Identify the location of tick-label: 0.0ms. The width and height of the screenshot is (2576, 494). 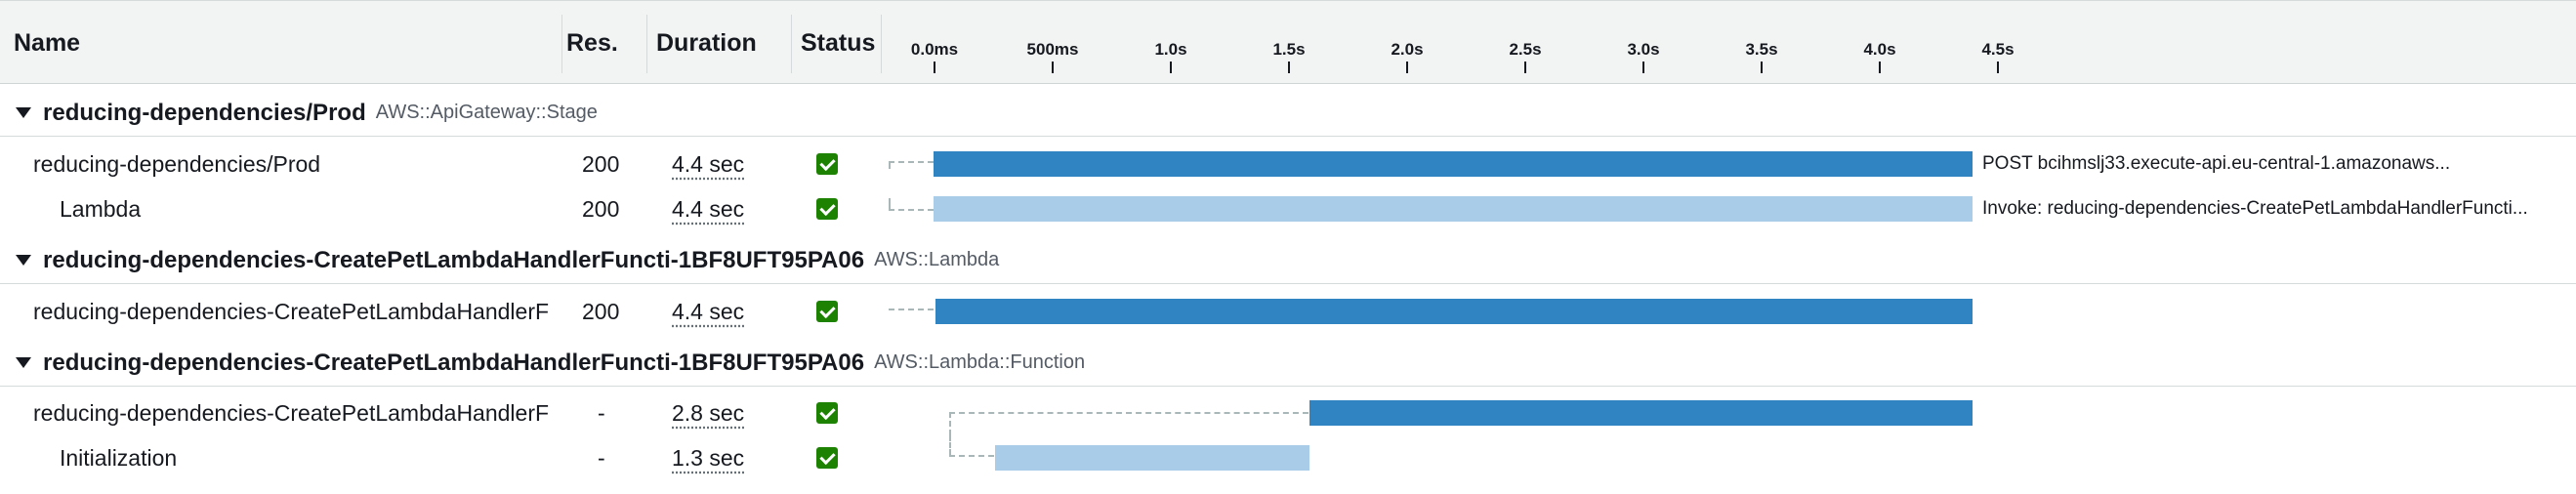
(934, 50).